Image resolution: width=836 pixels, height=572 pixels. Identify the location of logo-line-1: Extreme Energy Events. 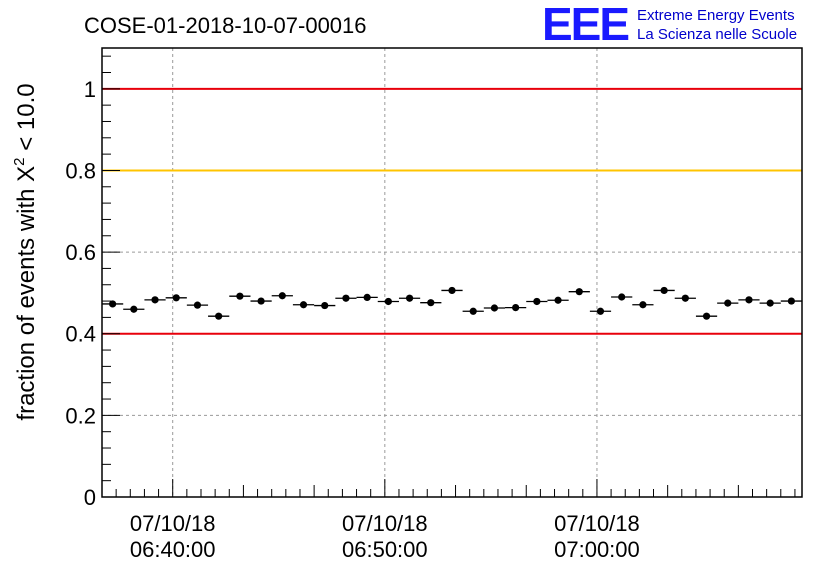
(716, 15).